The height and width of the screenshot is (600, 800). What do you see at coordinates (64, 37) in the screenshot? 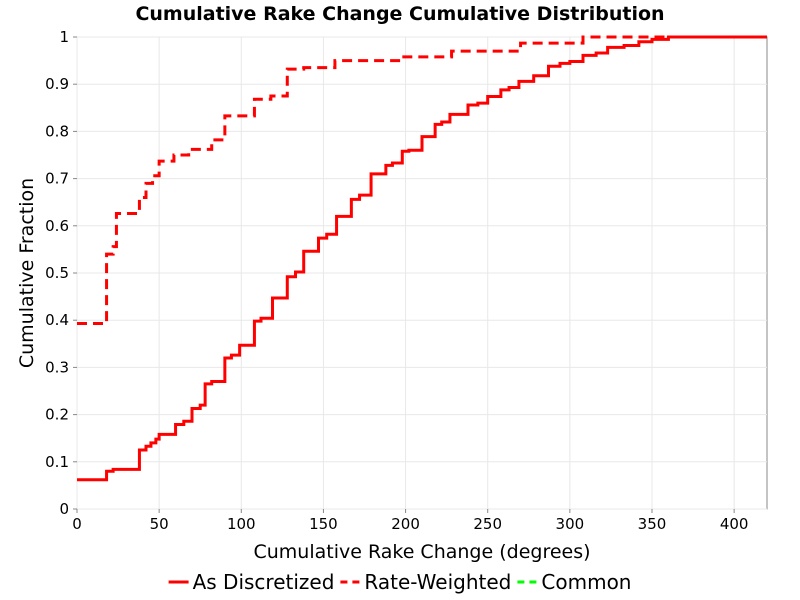
I see `y-tick-label: 1` at bounding box center [64, 37].